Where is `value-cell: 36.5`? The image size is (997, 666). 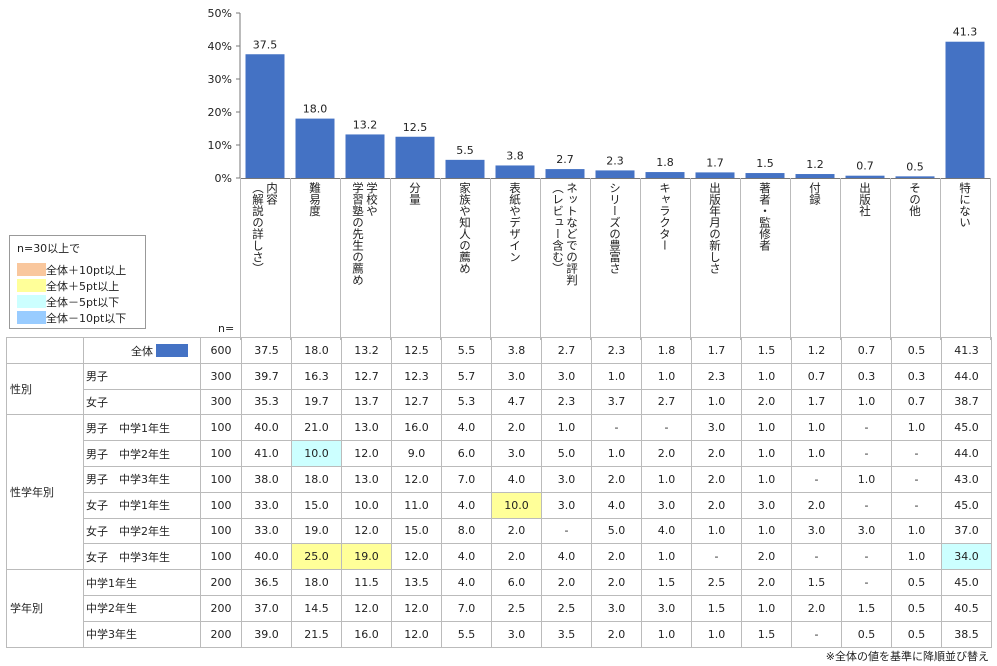 value-cell: 36.5 is located at coordinates (266, 582).